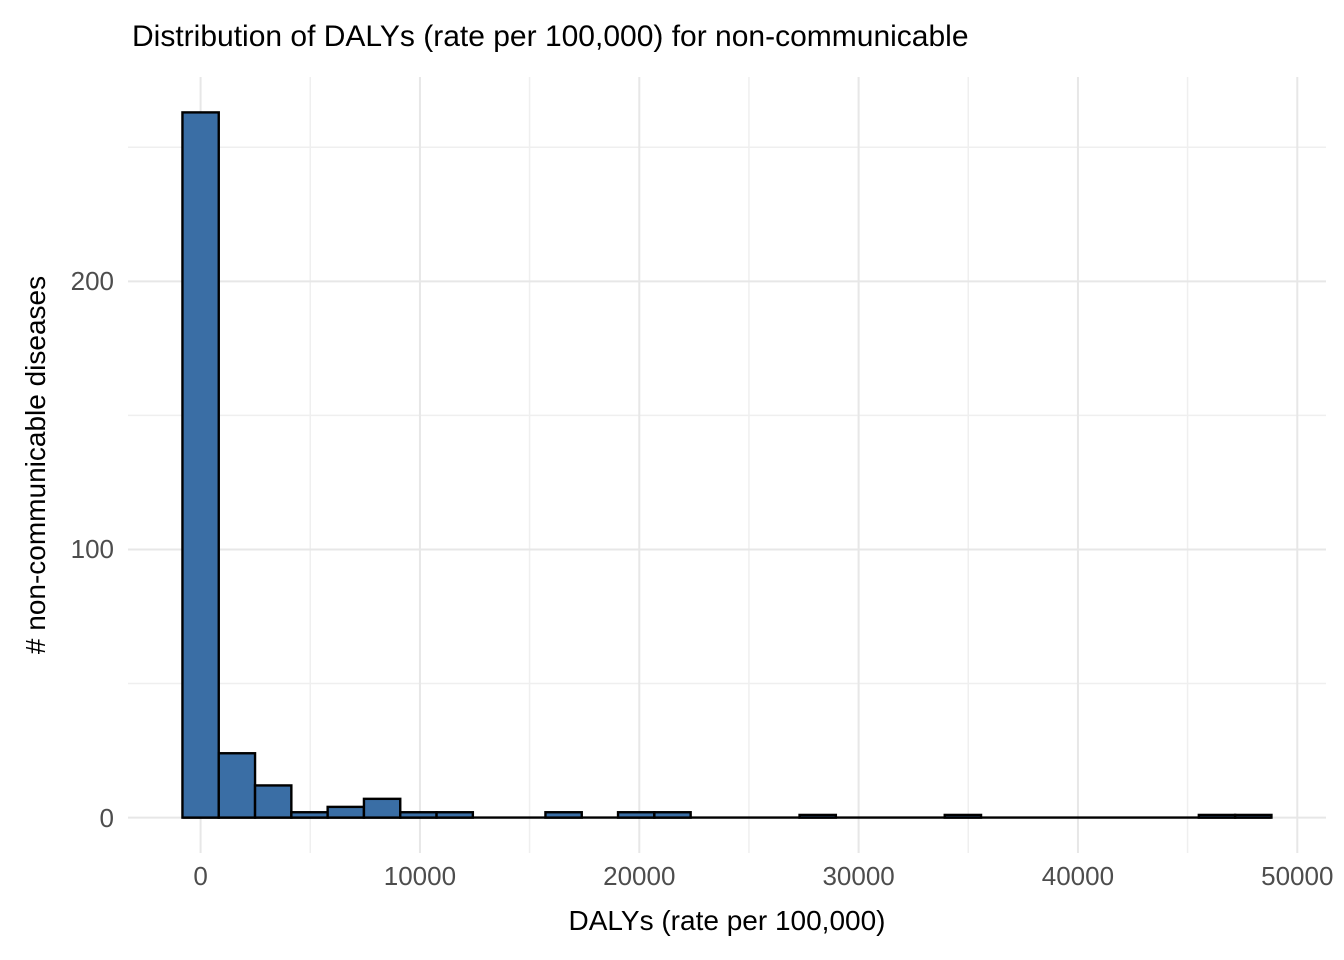 The image size is (1344, 960). What do you see at coordinates (420, 876) in the screenshot?
I see `x-tick-label: 10000` at bounding box center [420, 876].